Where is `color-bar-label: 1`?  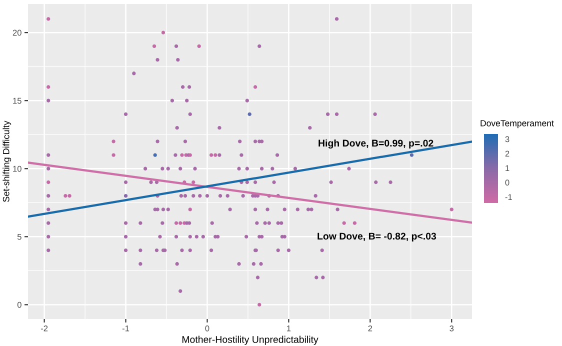
color-bar-label: 1 is located at coordinates (508, 168).